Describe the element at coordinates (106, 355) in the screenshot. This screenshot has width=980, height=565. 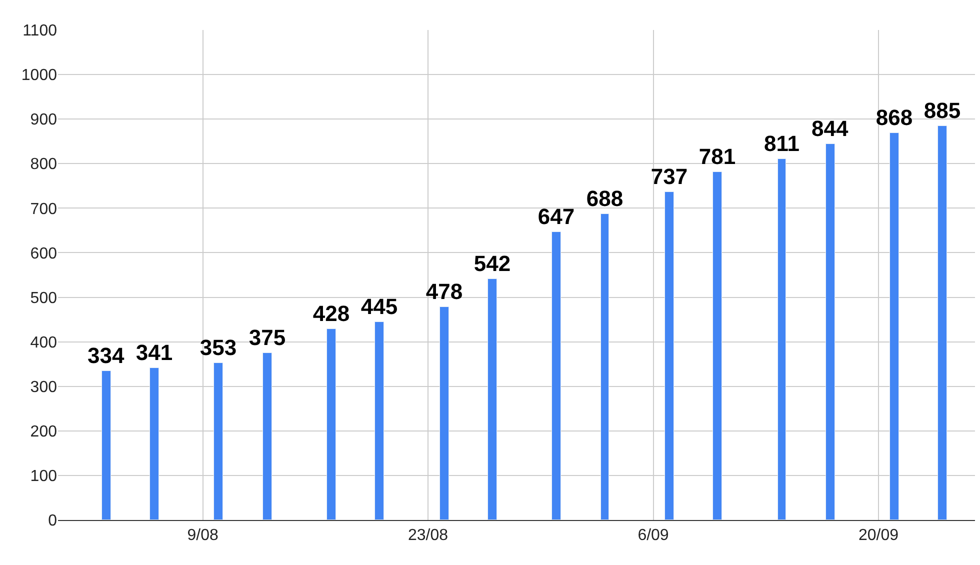
I see `data-label: 334` at that location.